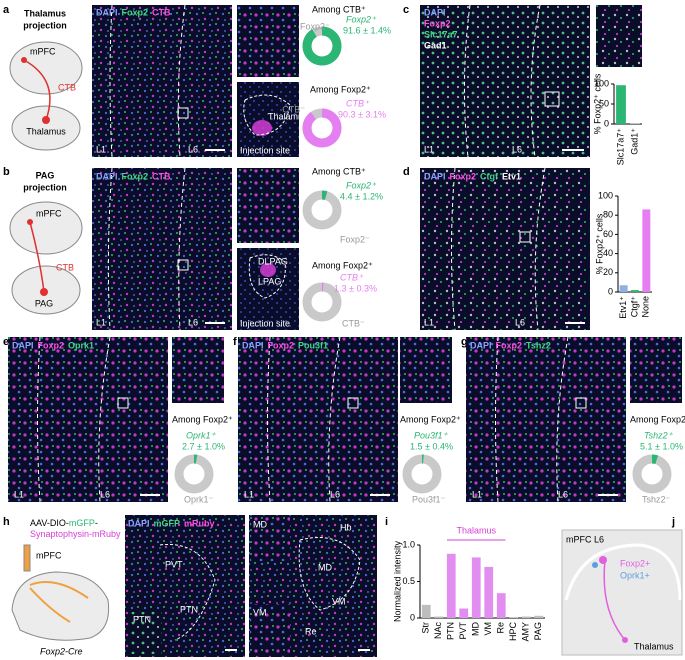  What do you see at coordinates (552, 99) in the screenshot?
I see `inset-box` at bounding box center [552, 99].